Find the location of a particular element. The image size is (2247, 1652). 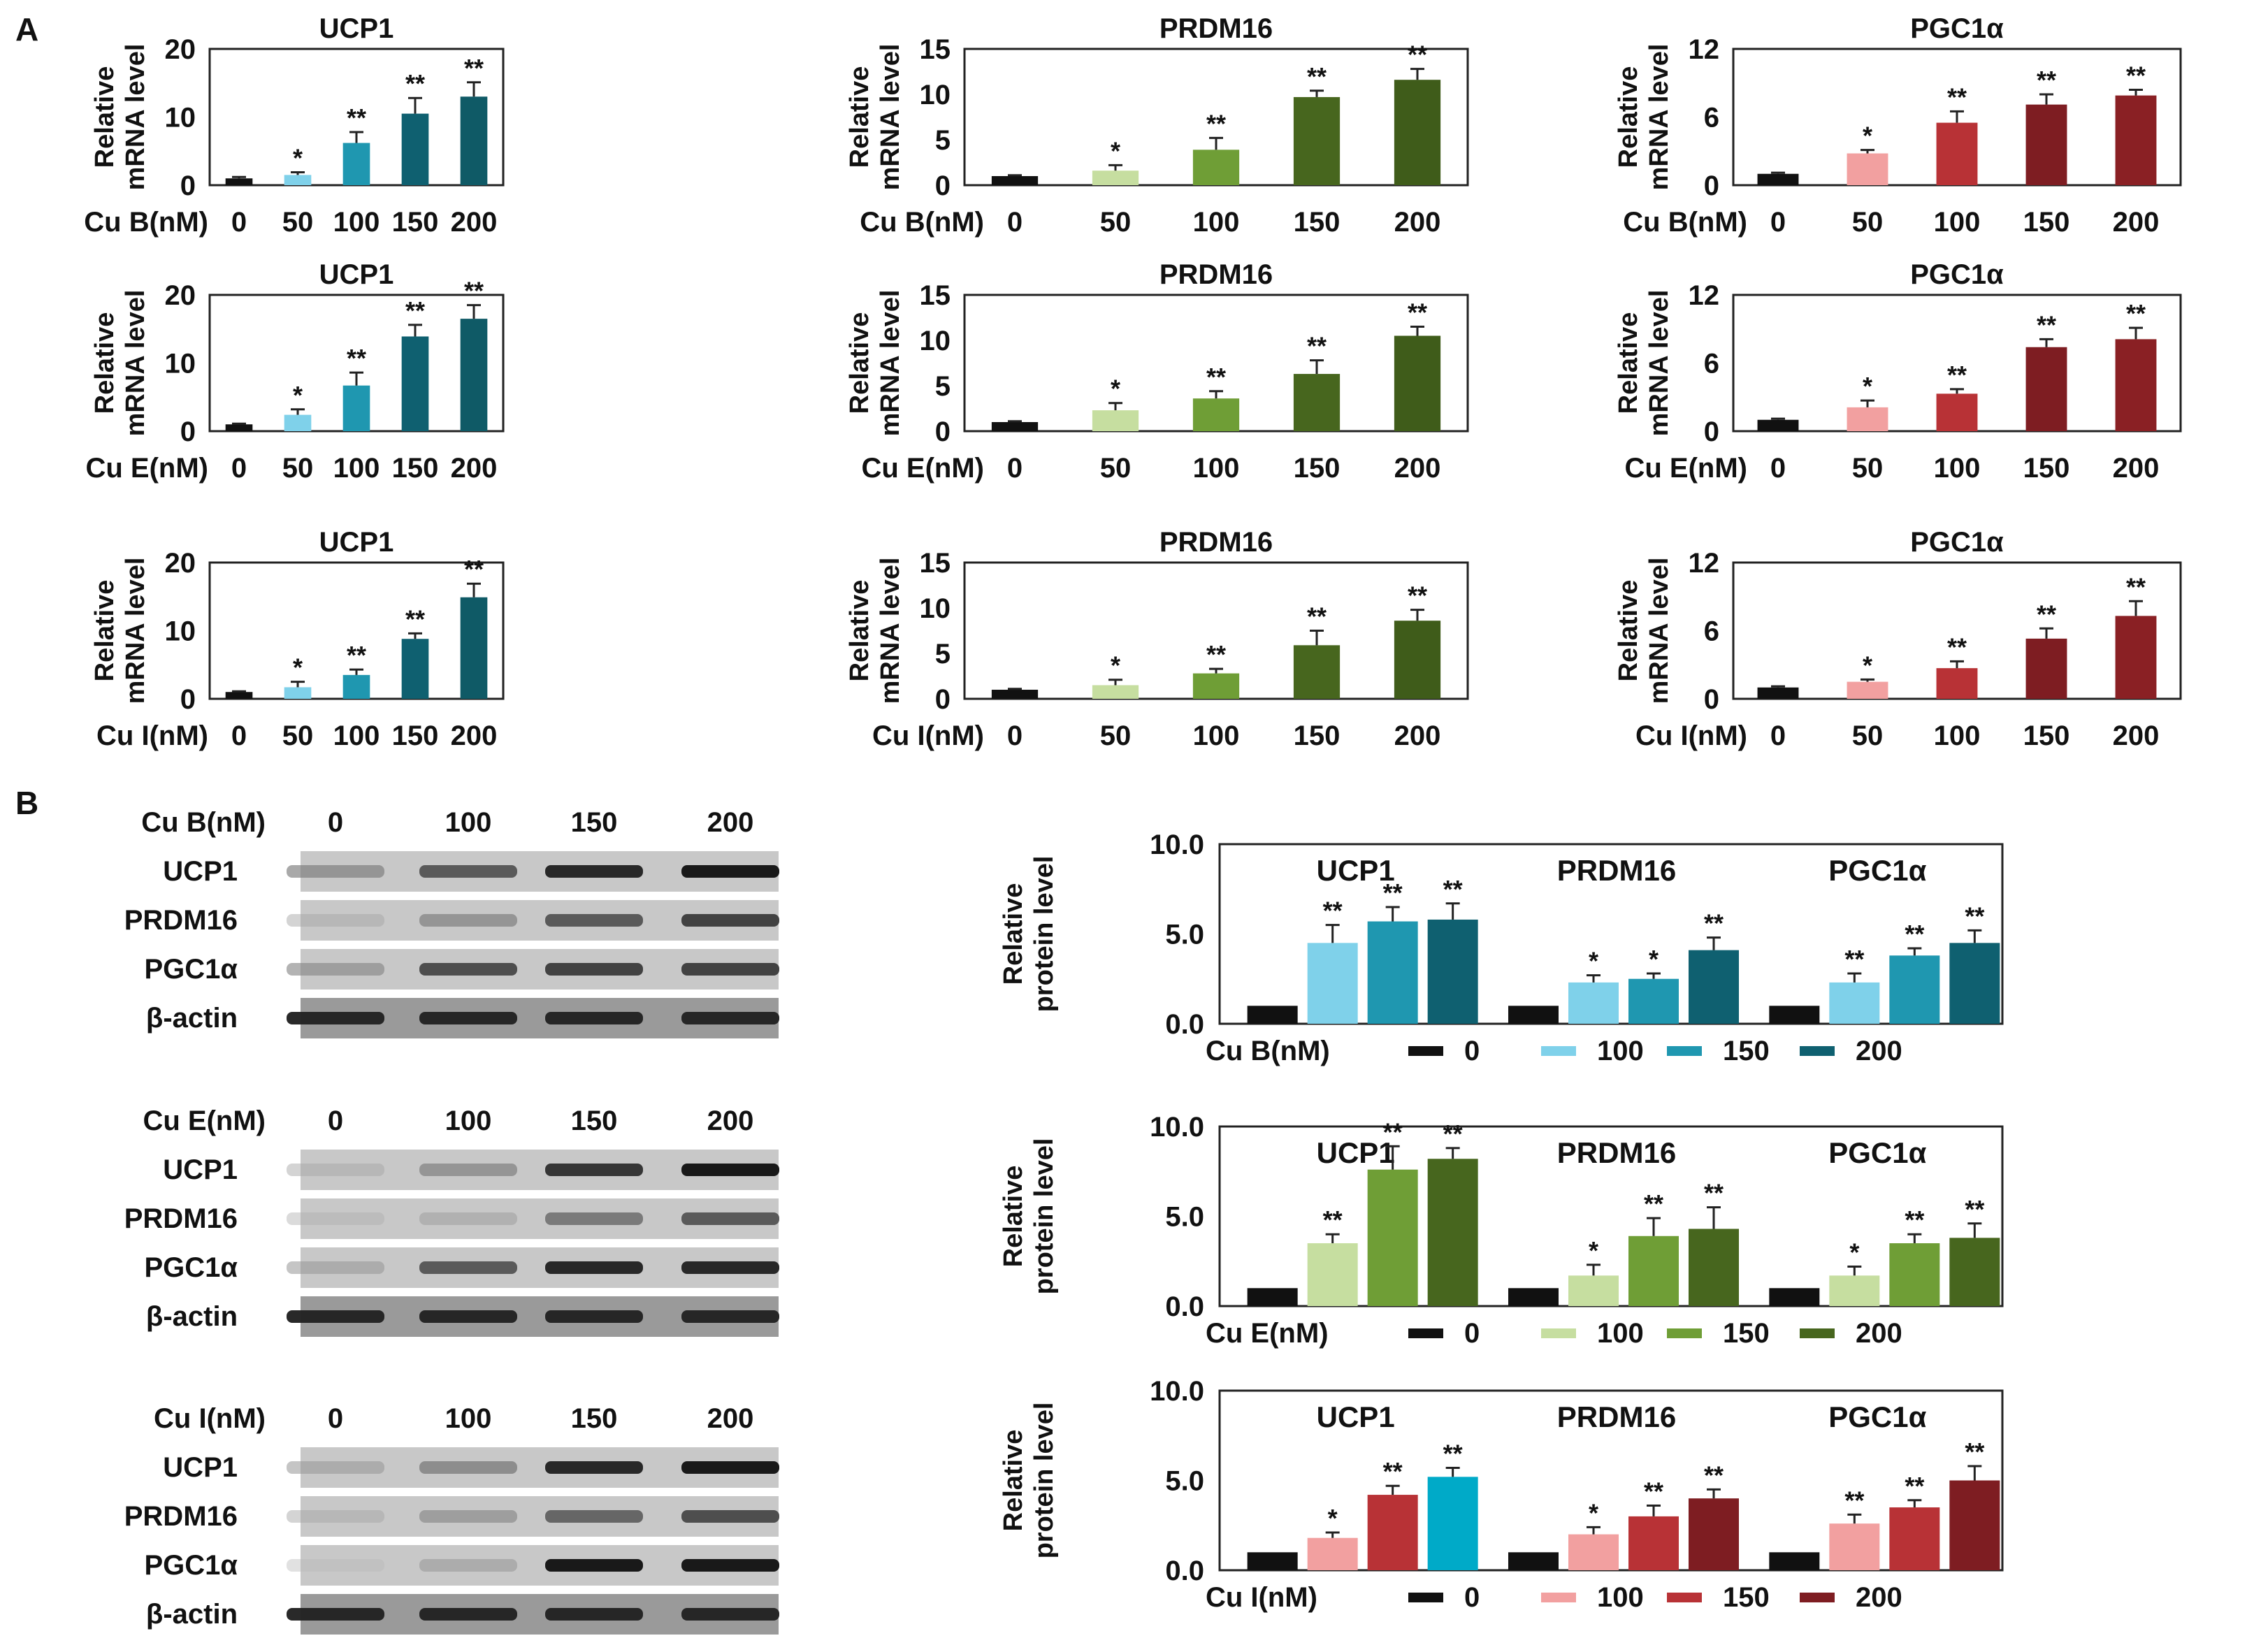

x-tick-label: 200 is located at coordinates (1417, 736).